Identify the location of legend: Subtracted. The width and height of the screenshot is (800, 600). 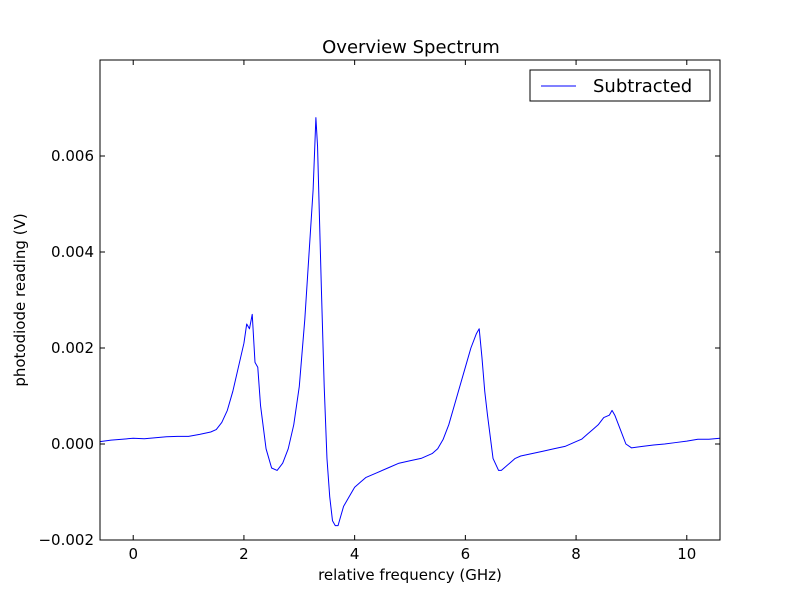
(620, 85).